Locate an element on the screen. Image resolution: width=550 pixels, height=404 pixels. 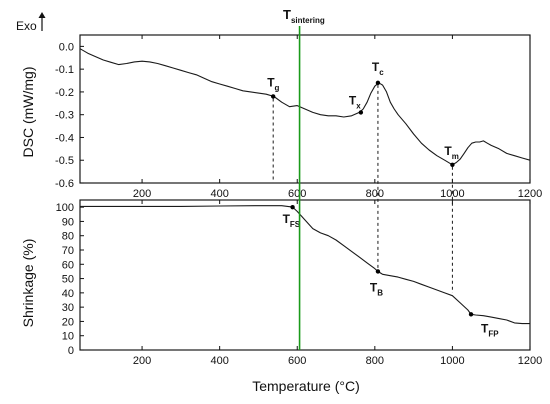
y-tick-label: -0.5 is located at coordinates (64, 161).